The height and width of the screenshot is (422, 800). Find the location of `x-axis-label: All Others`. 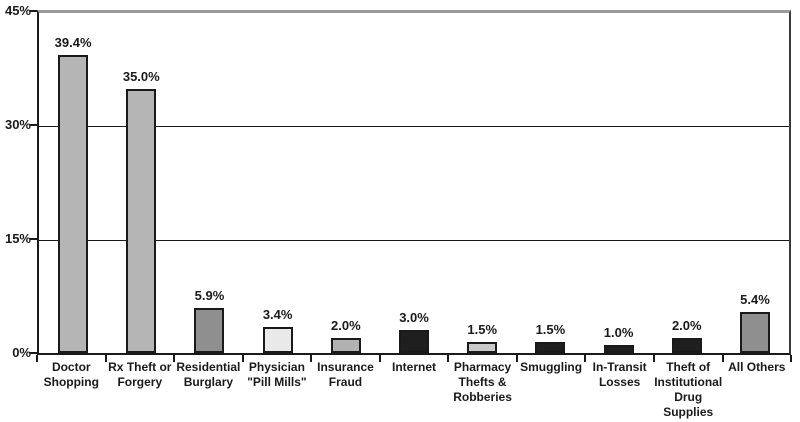

x-axis-label: All Others is located at coordinates (757, 367).